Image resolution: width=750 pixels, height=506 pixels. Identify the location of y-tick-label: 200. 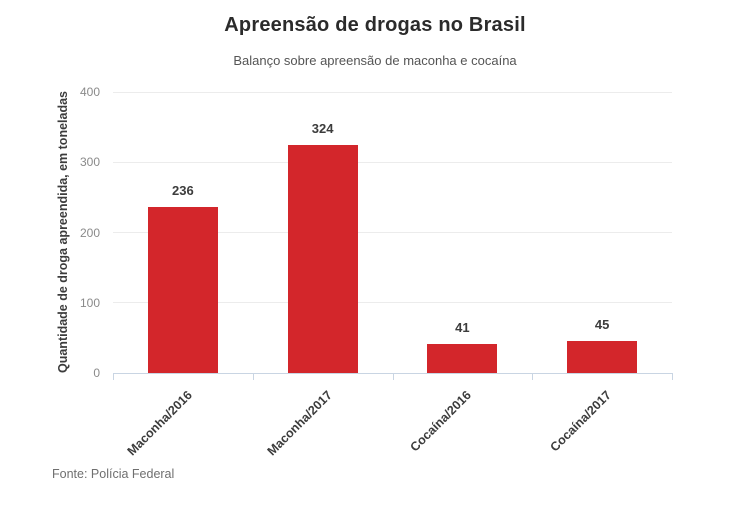
(89, 232).